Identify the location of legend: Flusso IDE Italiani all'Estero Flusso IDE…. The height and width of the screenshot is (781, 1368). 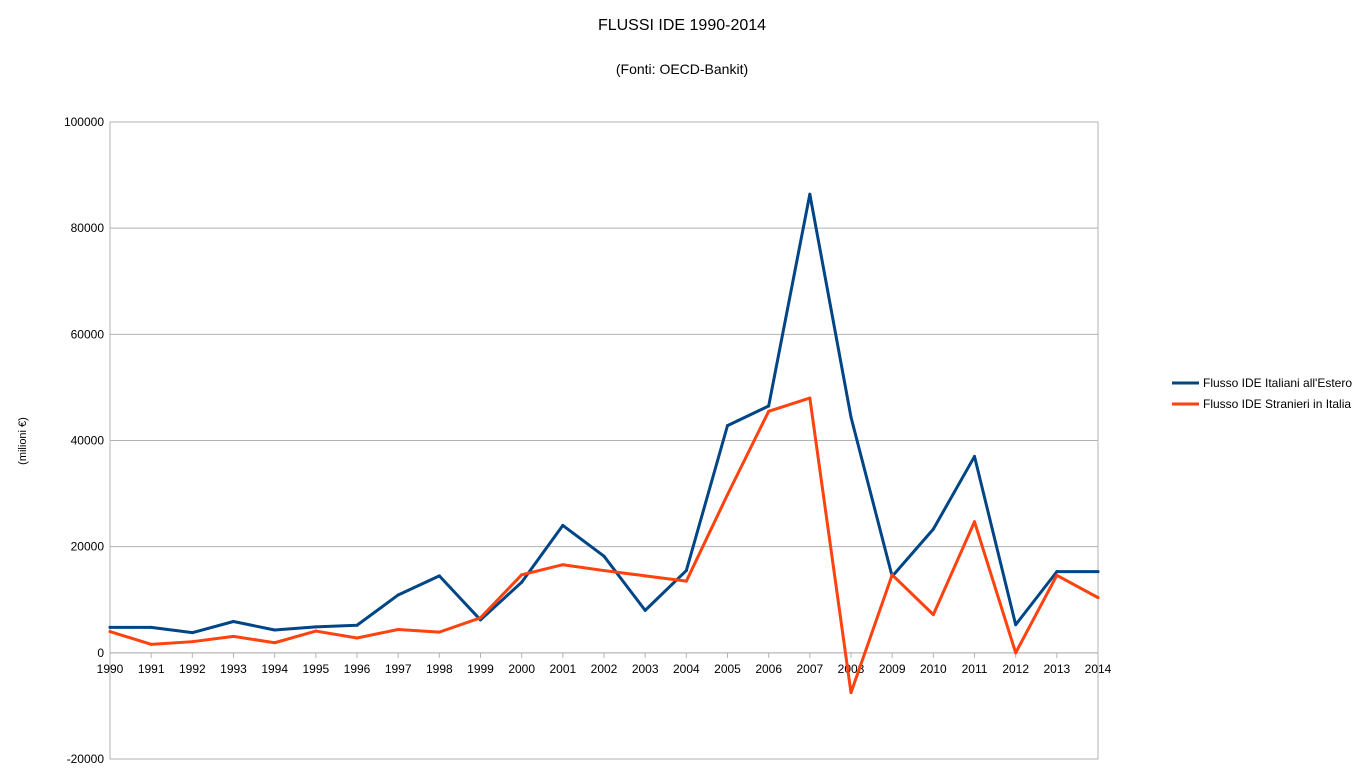
(1262, 393).